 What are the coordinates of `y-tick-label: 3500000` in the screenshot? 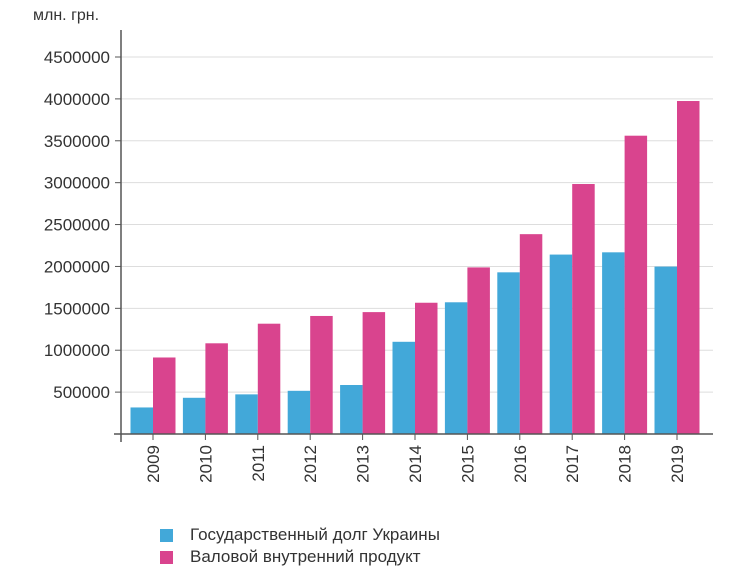 It's located at (77, 141).